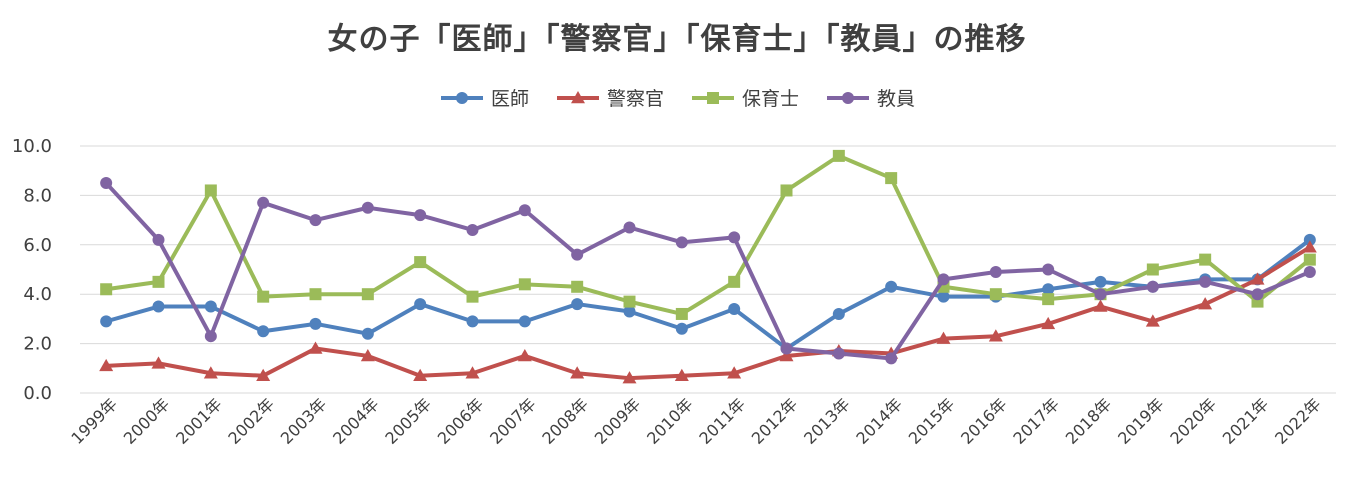  What do you see at coordinates (775, 421) in the screenshot?
I see `x-tick-label: 2012年` at bounding box center [775, 421].